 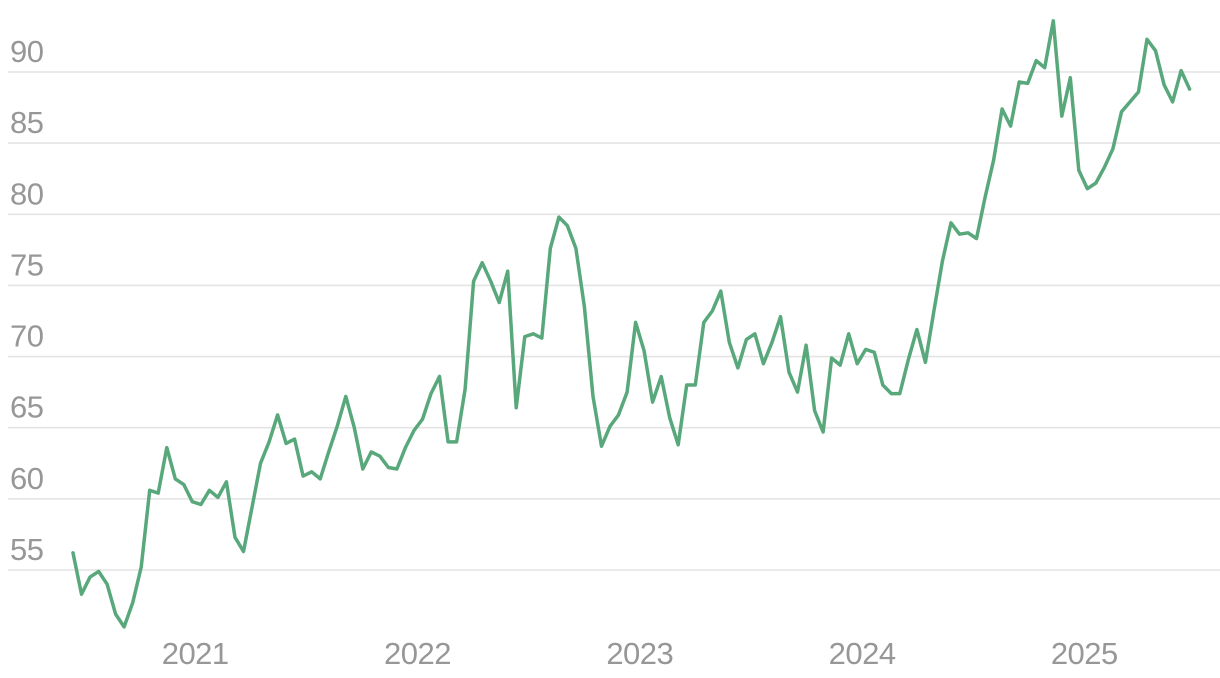 I want to click on x-tick-labels: 2021 2022 2023 2024 2025, so click(x=640, y=653).